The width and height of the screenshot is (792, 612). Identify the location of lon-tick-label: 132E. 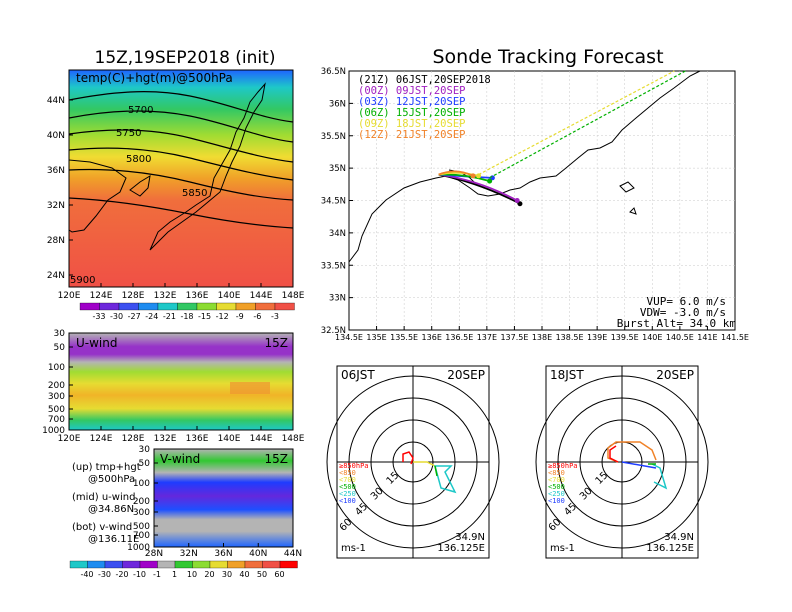
(165, 439).